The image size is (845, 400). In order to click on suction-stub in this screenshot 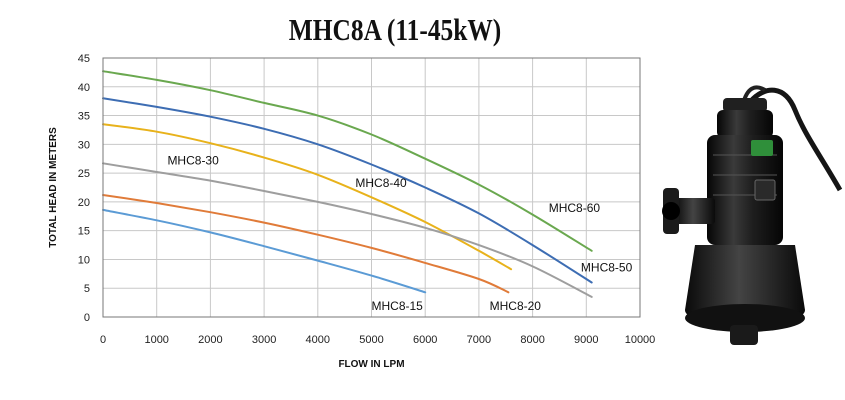, I will do `click(744, 335)`.